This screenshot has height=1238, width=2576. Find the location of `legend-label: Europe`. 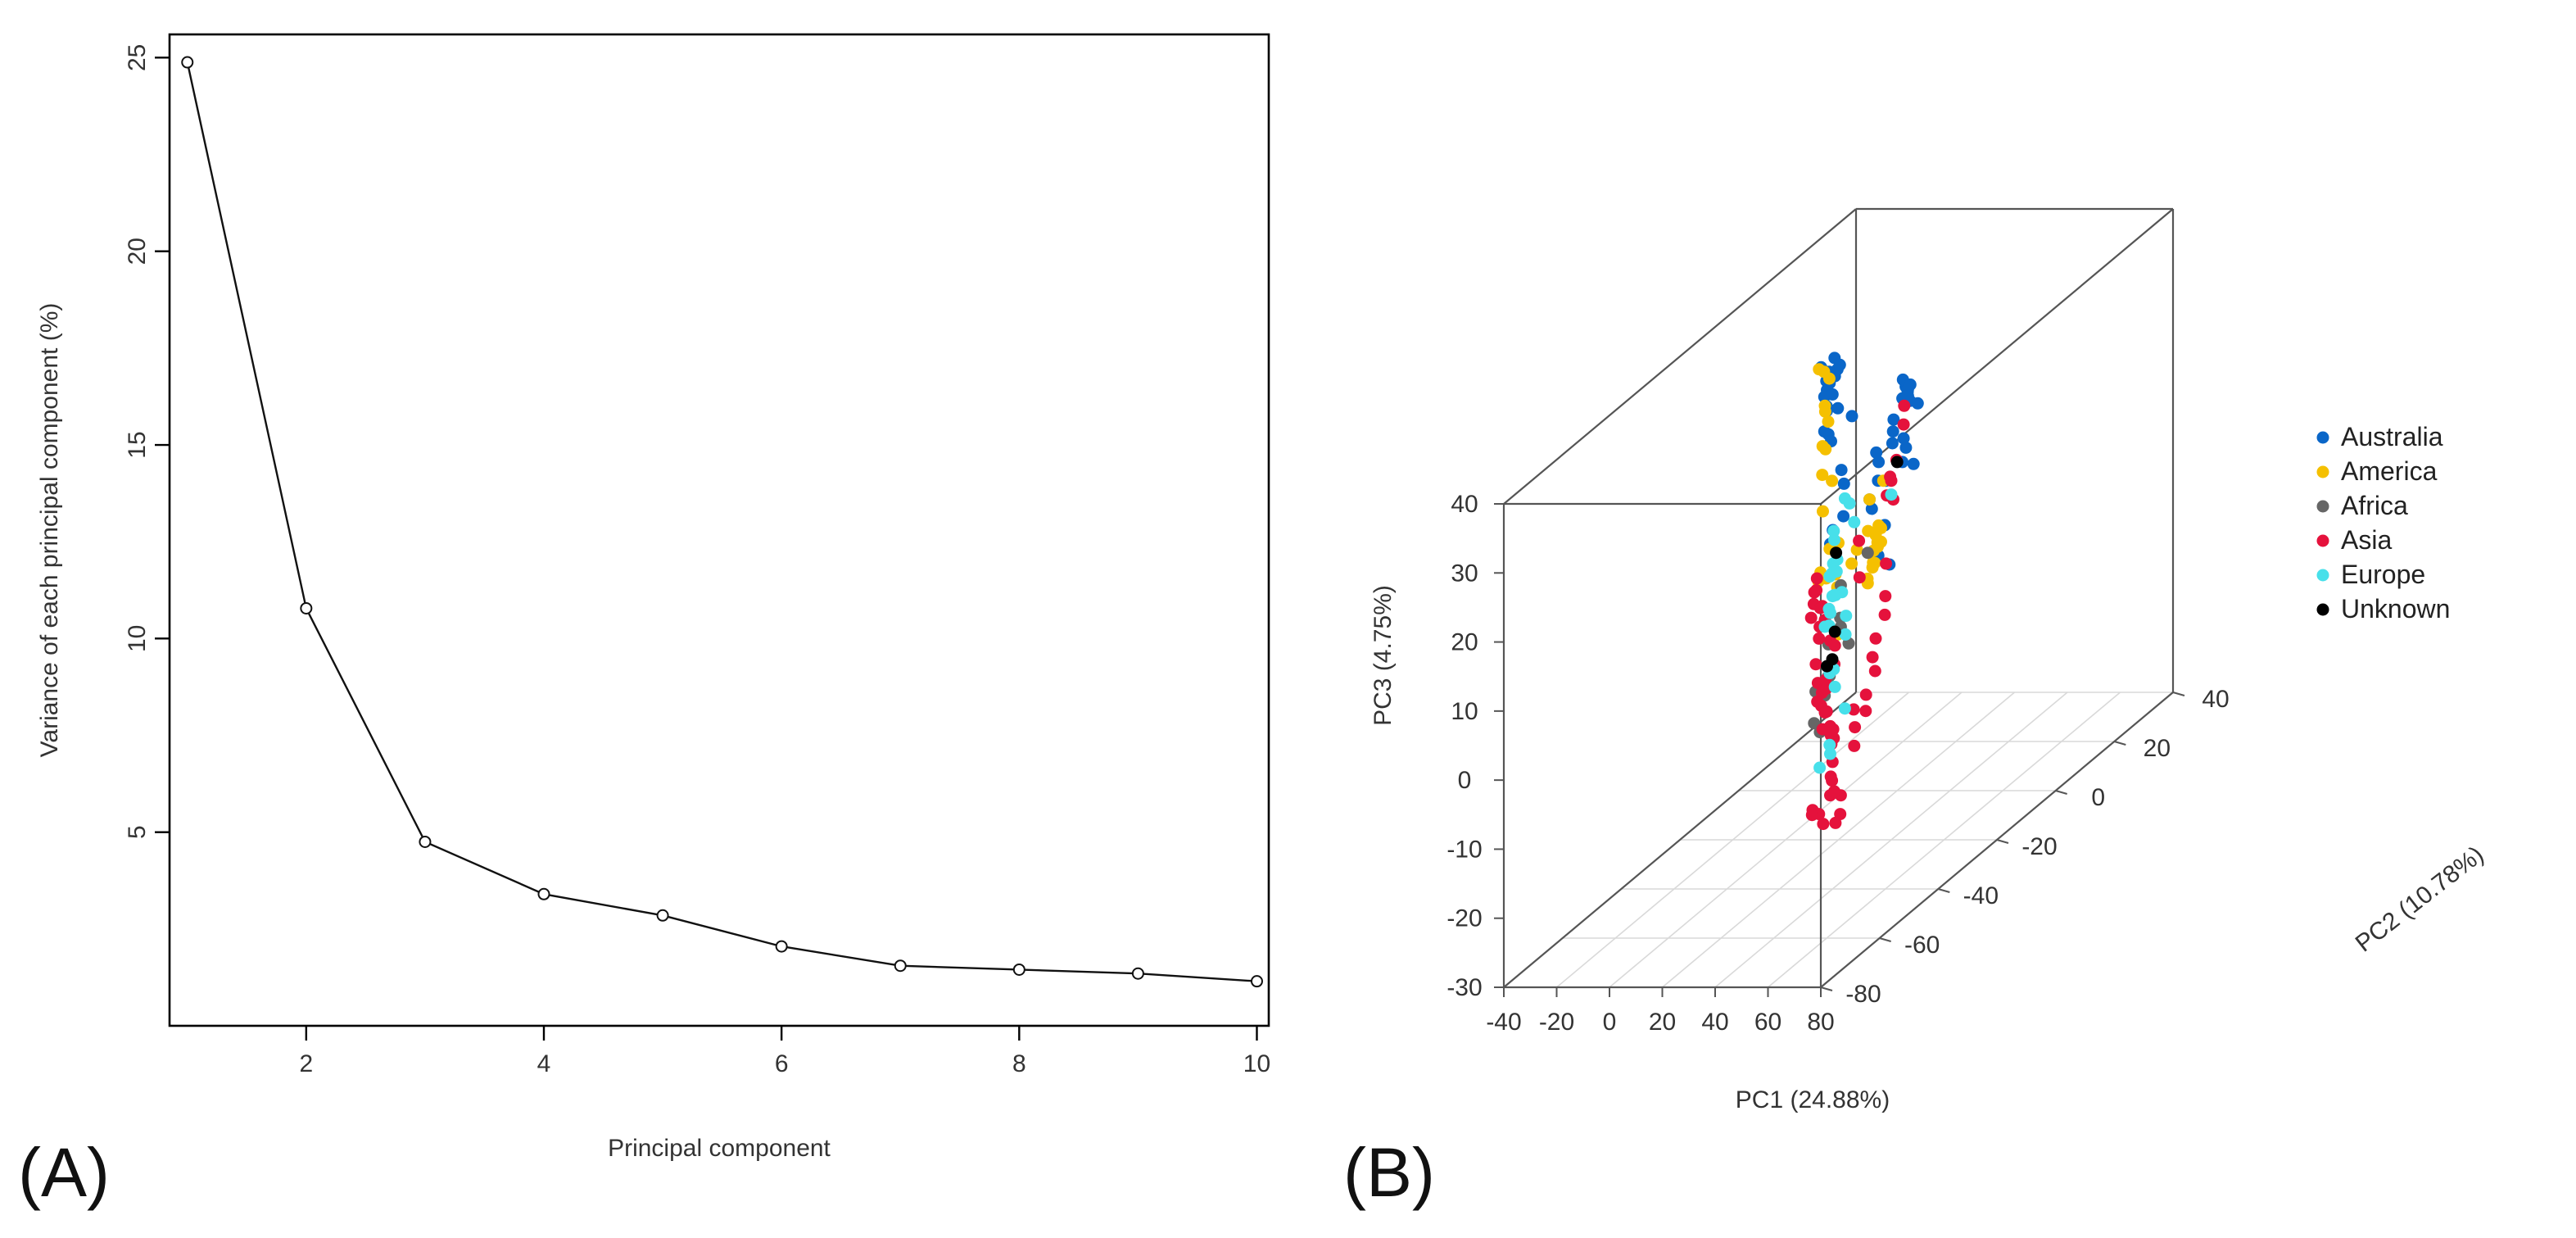

legend-label: Europe is located at coordinates (2383, 574).